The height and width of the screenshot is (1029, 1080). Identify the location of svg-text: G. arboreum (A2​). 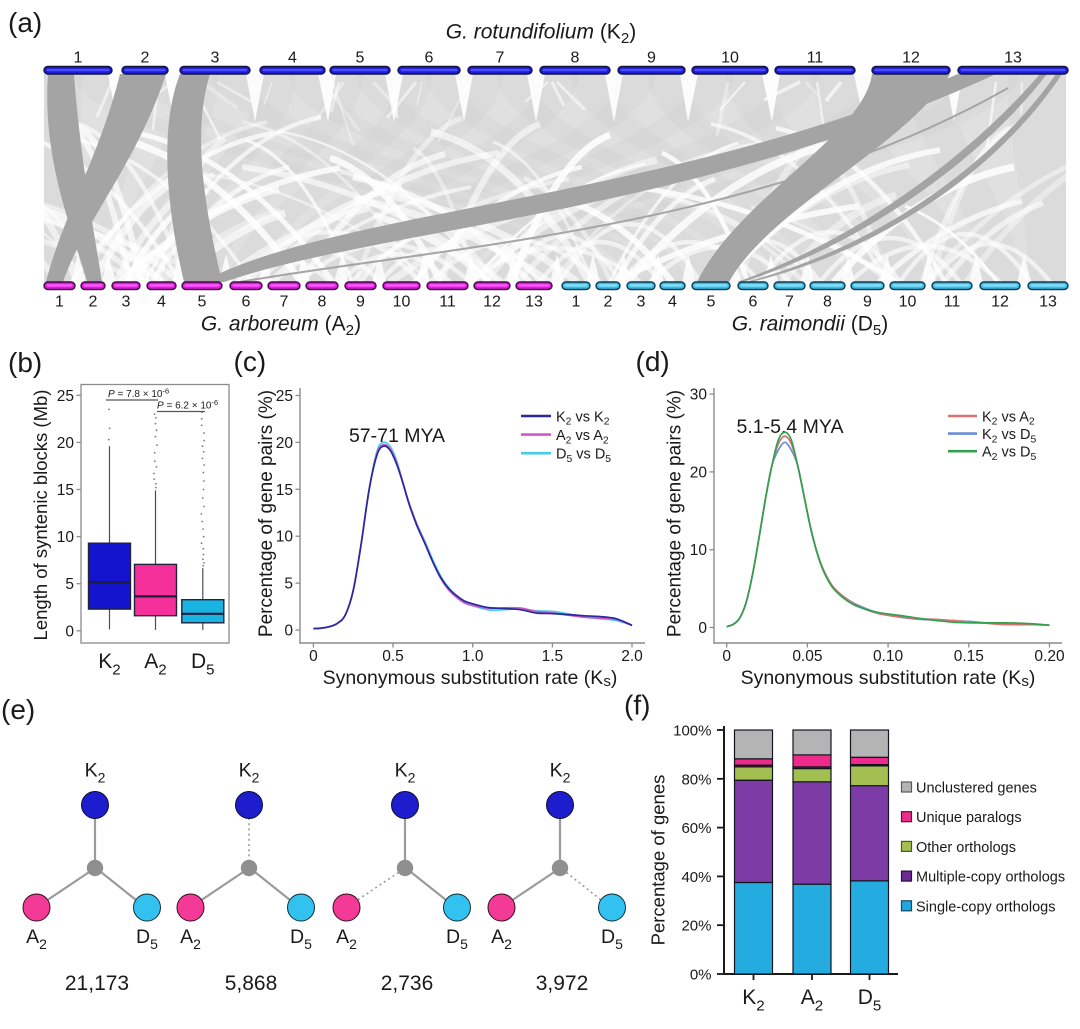
(281, 326).